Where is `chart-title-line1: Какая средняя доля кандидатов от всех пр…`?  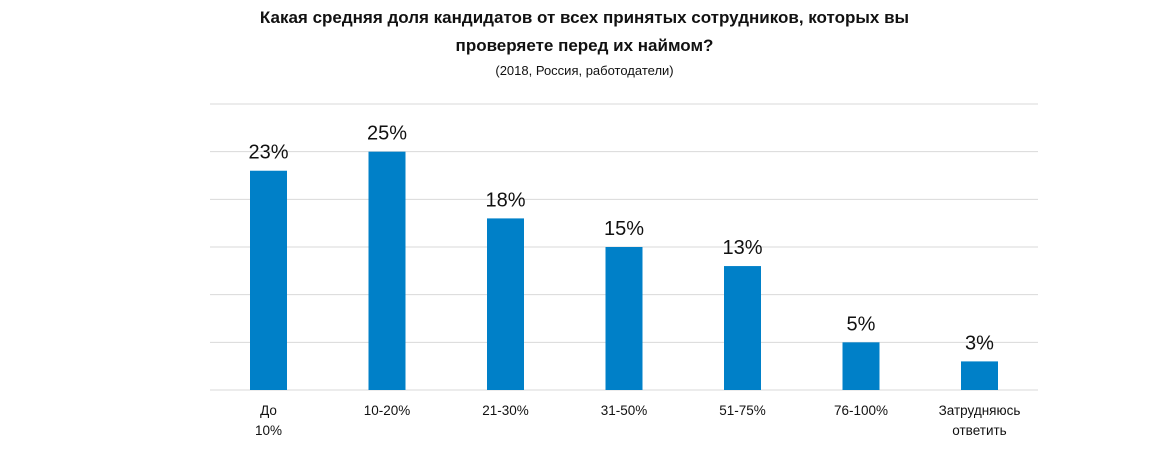
chart-title-line1: Какая средняя доля кандидатов от всех пр… is located at coordinates (584, 17).